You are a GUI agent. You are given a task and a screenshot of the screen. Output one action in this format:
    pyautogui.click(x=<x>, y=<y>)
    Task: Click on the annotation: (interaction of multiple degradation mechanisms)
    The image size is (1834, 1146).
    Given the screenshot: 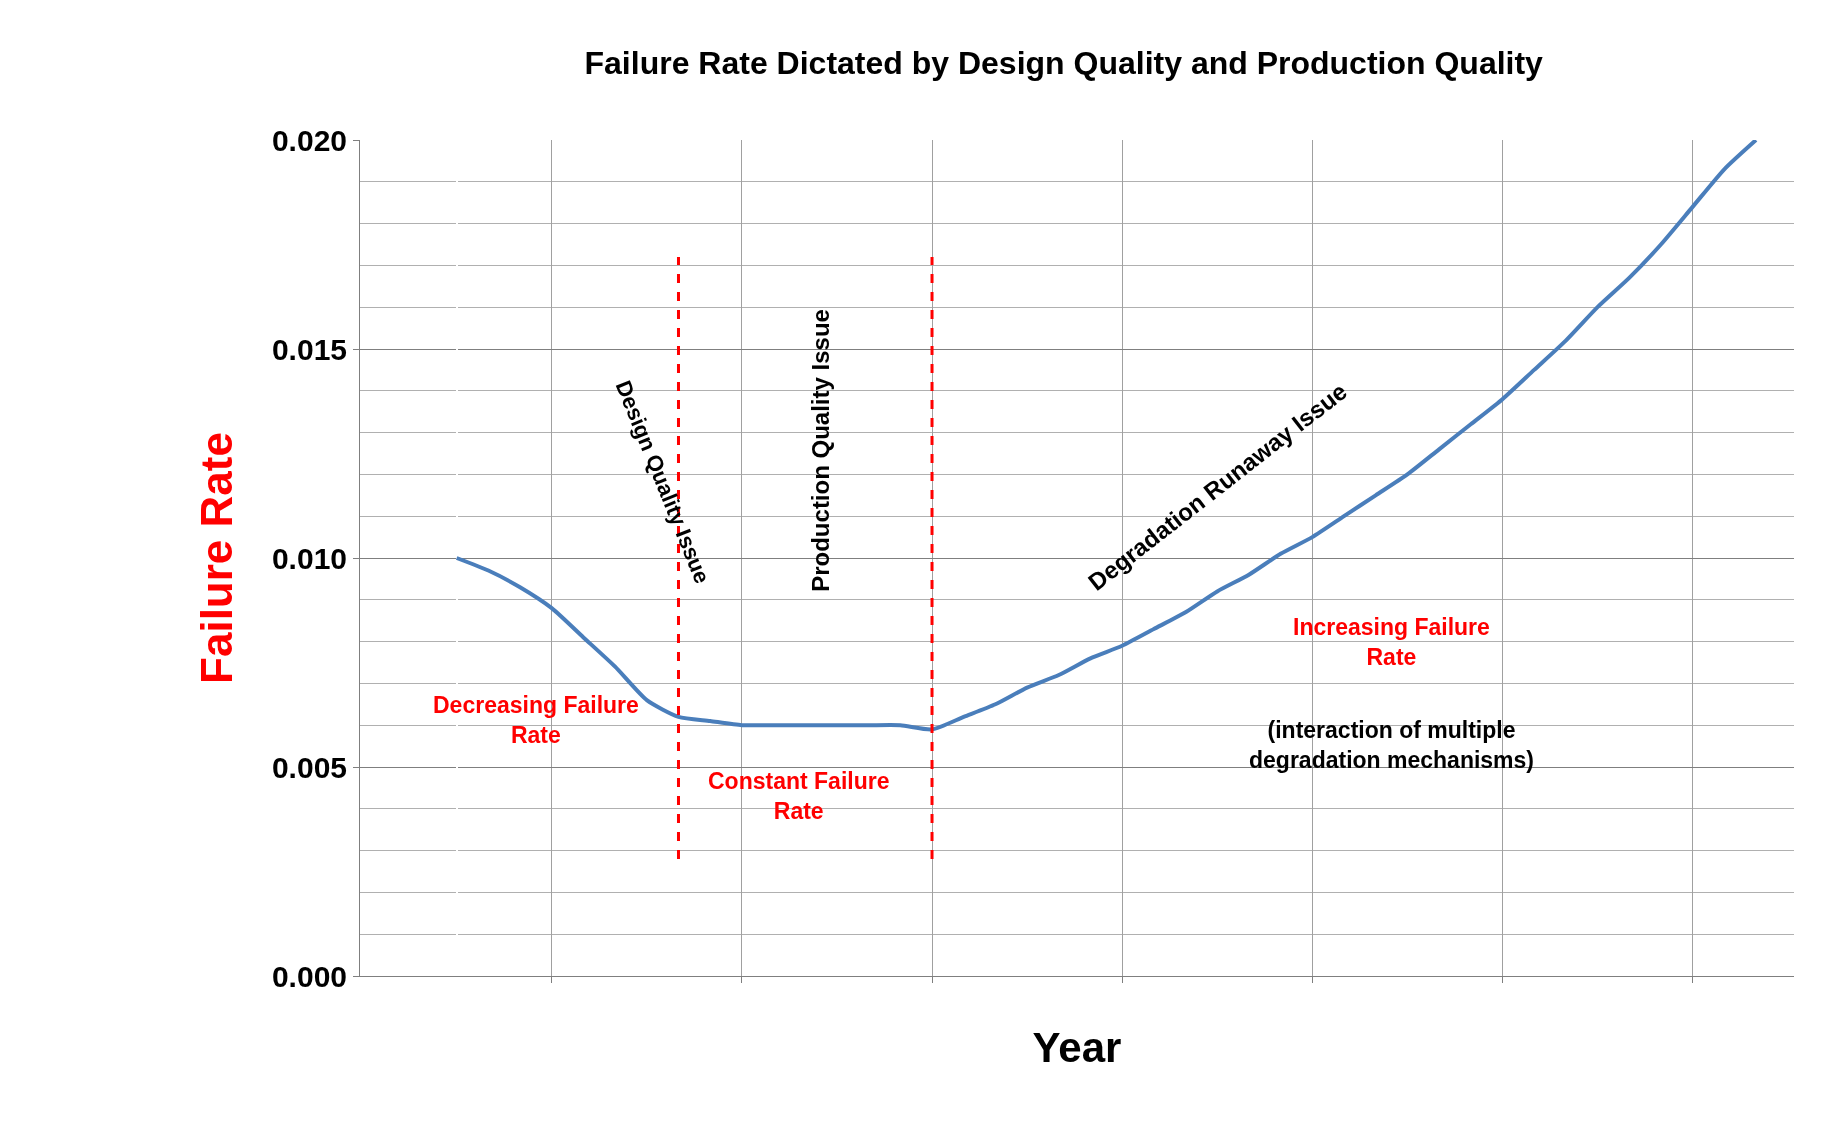 What is the action you would take?
    pyautogui.click(x=1392, y=745)
    